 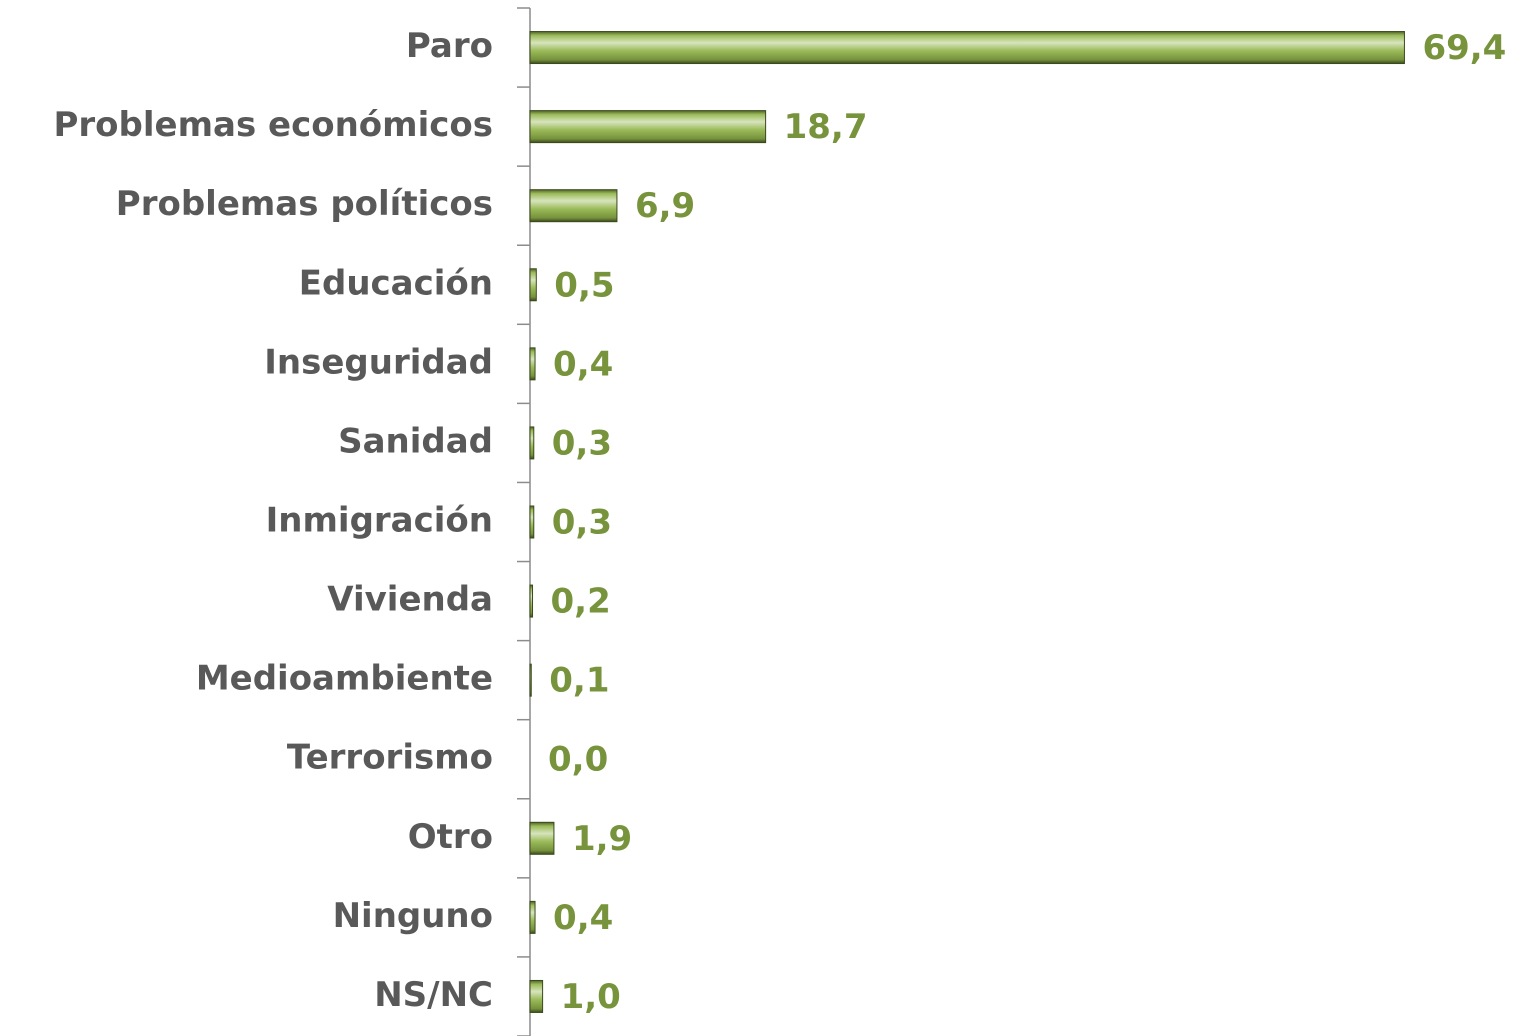 What do you see at coordinates (304, 204) in the screenshot?
I see `category-label: Problemas políticos` at bounding box center [304, 204].